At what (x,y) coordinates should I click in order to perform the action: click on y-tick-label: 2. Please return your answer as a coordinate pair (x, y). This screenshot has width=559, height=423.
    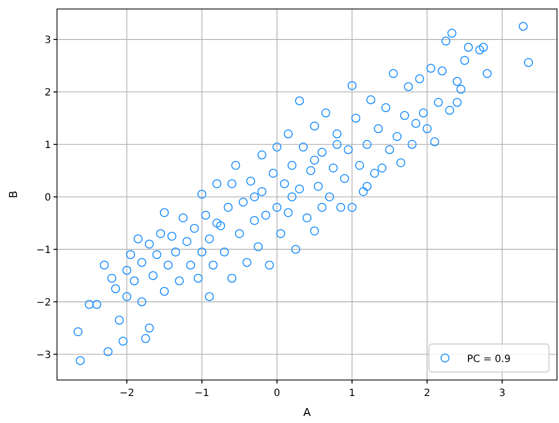
    Looking at the image, I should click on (47, 92).